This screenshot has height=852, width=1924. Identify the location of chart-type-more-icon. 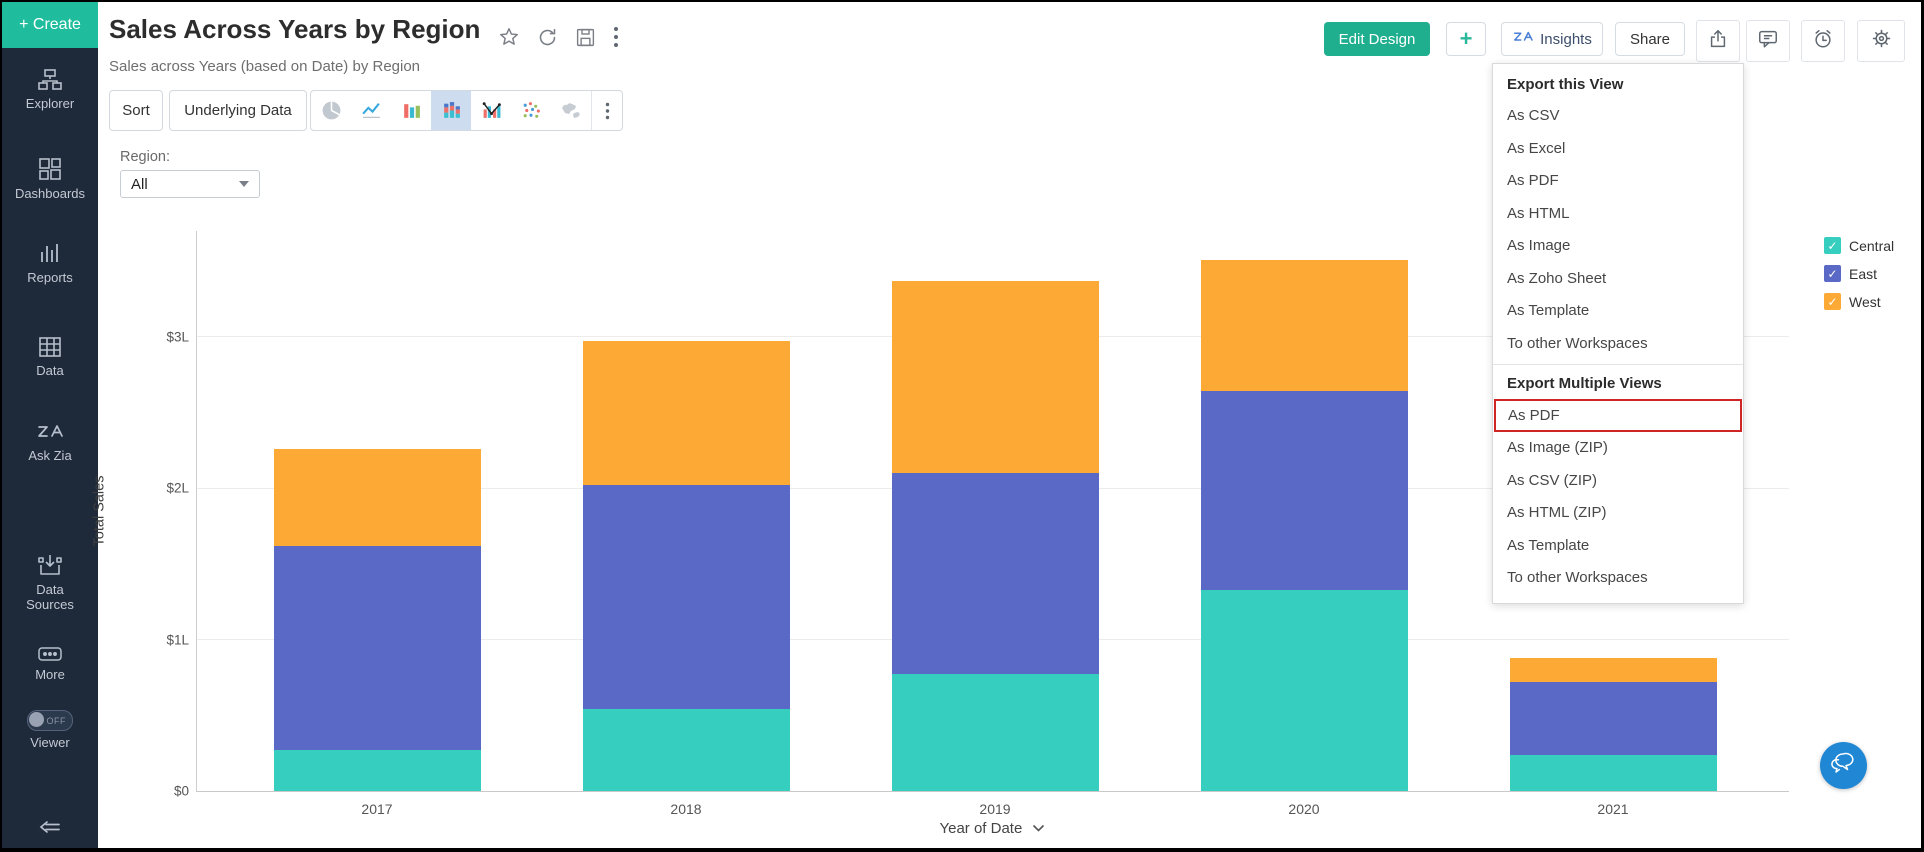
(606, 110).